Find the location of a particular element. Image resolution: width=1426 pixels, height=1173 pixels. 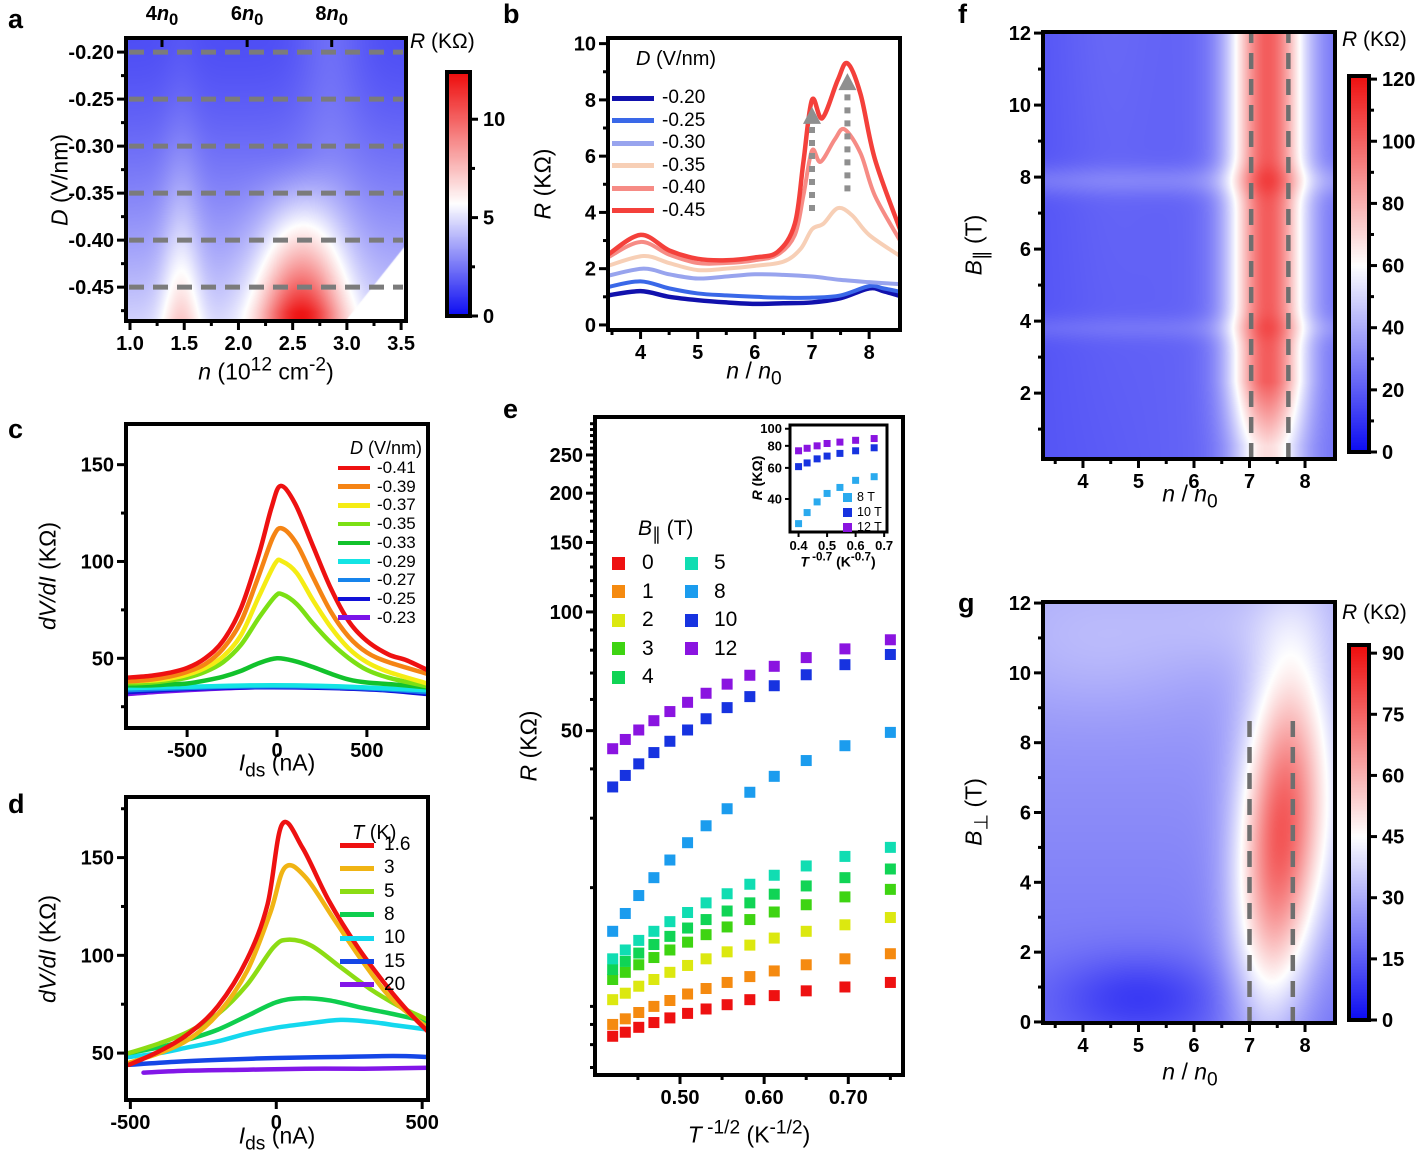

legend-label: -0.35 is located at coordinates (396, 524).